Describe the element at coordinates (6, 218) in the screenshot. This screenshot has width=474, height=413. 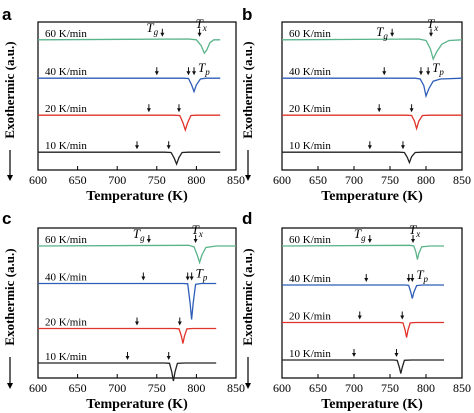
I see `panel-letter: c` at that location.